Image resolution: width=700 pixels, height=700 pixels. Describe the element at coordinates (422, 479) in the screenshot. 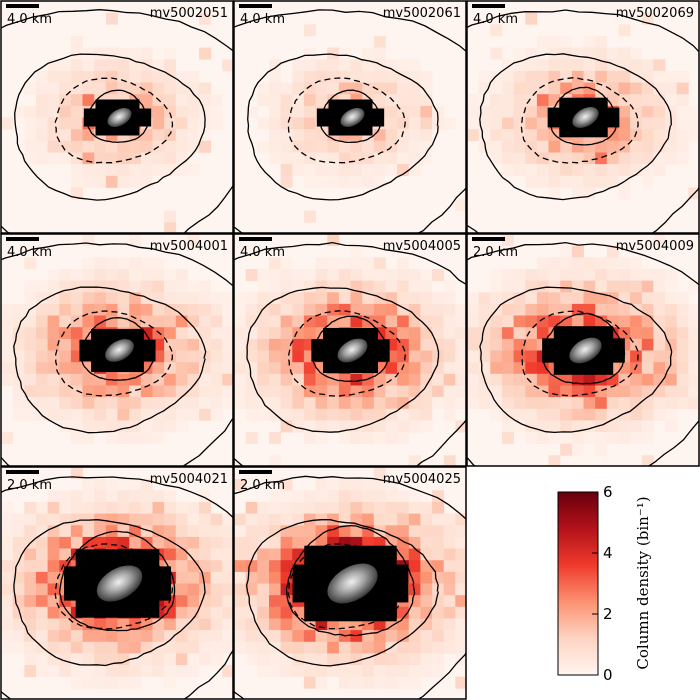

I see `panel-title: mv5004025` at that location.